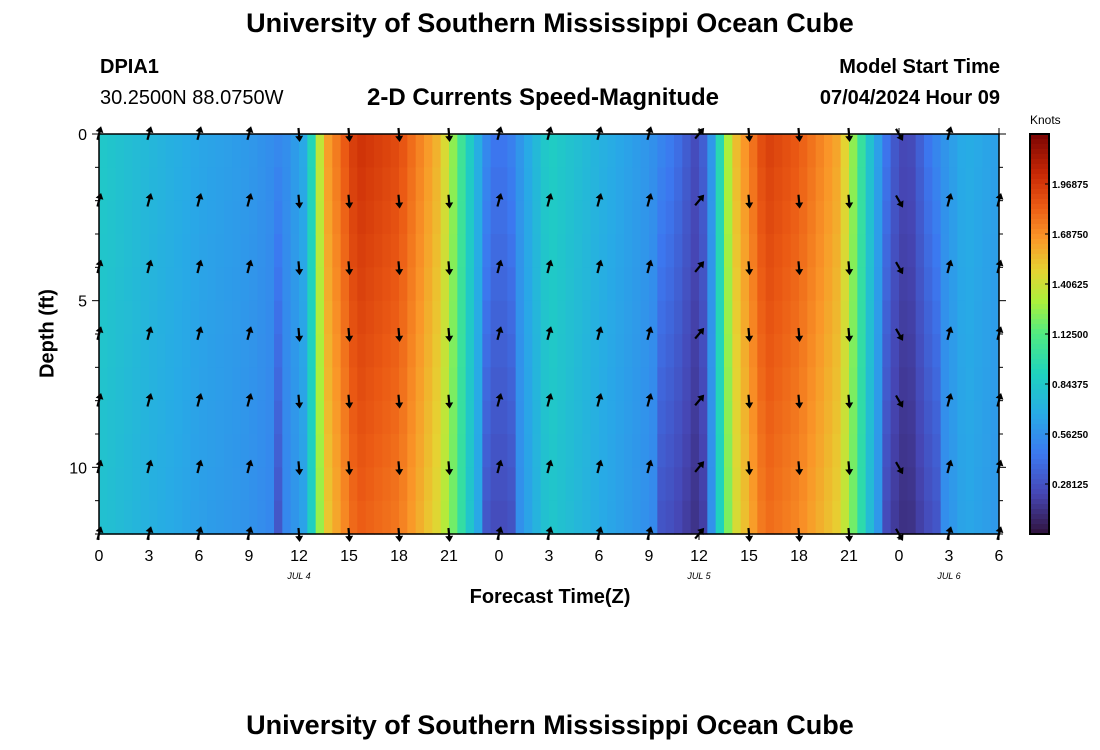  Describe the element at coordinates (82, 302) in the screenshot. I see `y-tick-label: 5` at that location.